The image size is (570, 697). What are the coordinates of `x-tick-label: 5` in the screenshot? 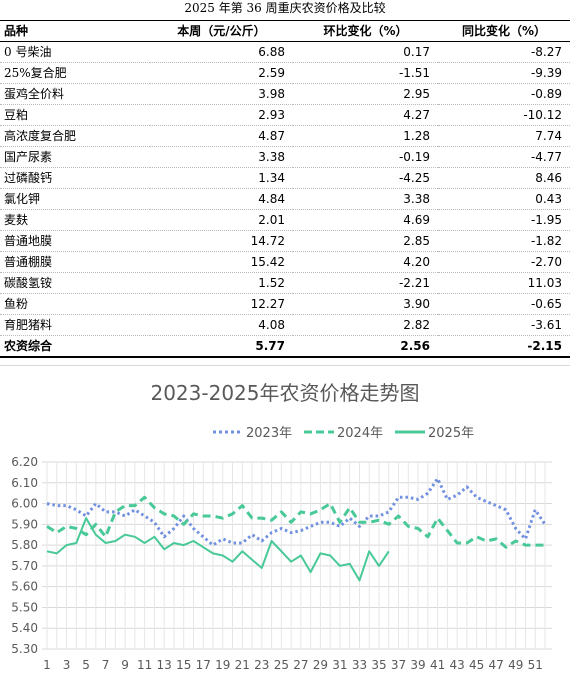 It's located at (86, 665).